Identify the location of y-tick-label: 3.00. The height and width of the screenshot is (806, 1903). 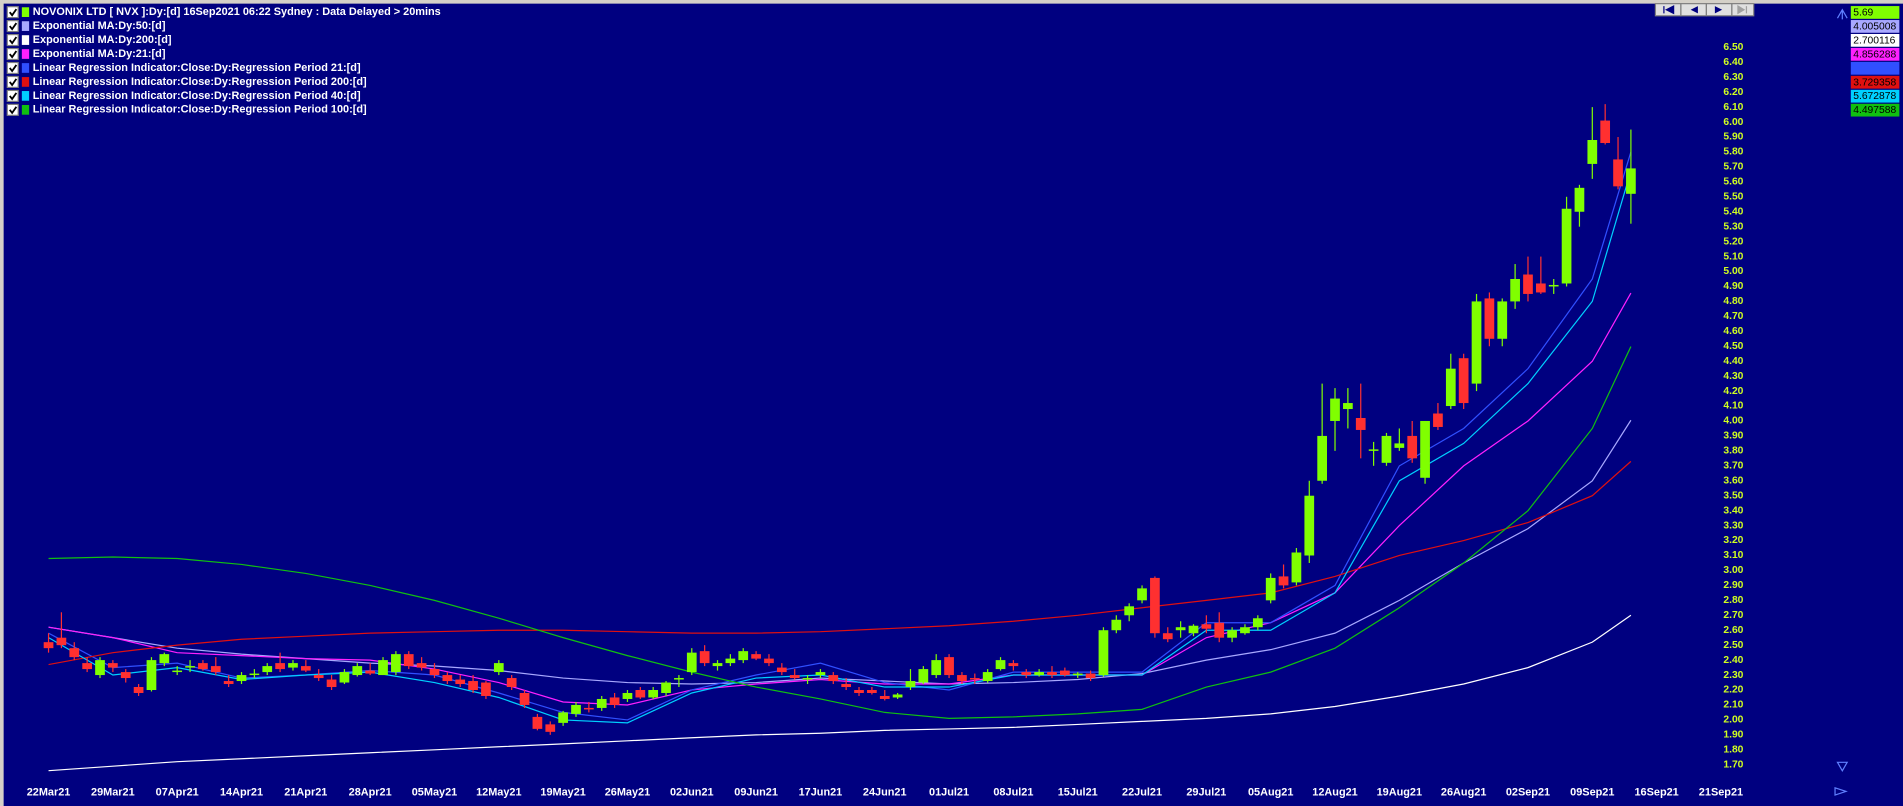
(1733, 570).